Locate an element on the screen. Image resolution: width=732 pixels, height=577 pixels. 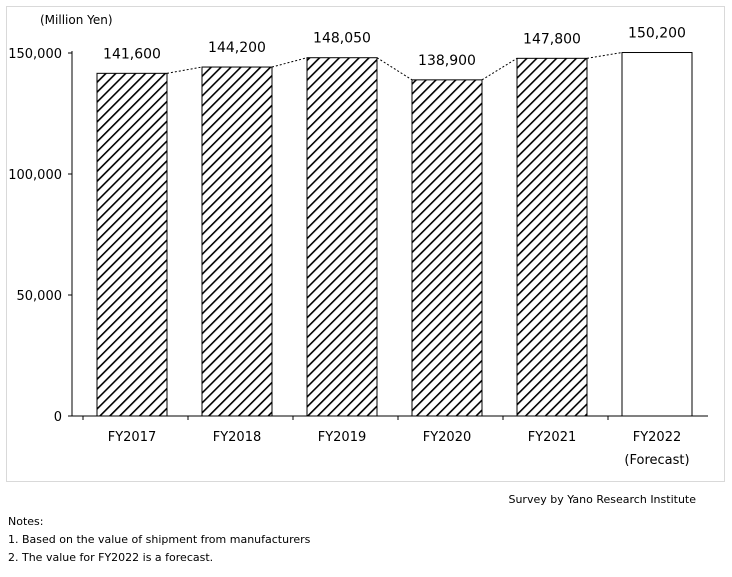
y-tick-label: 100,000 is located at coordinates (35, 175).